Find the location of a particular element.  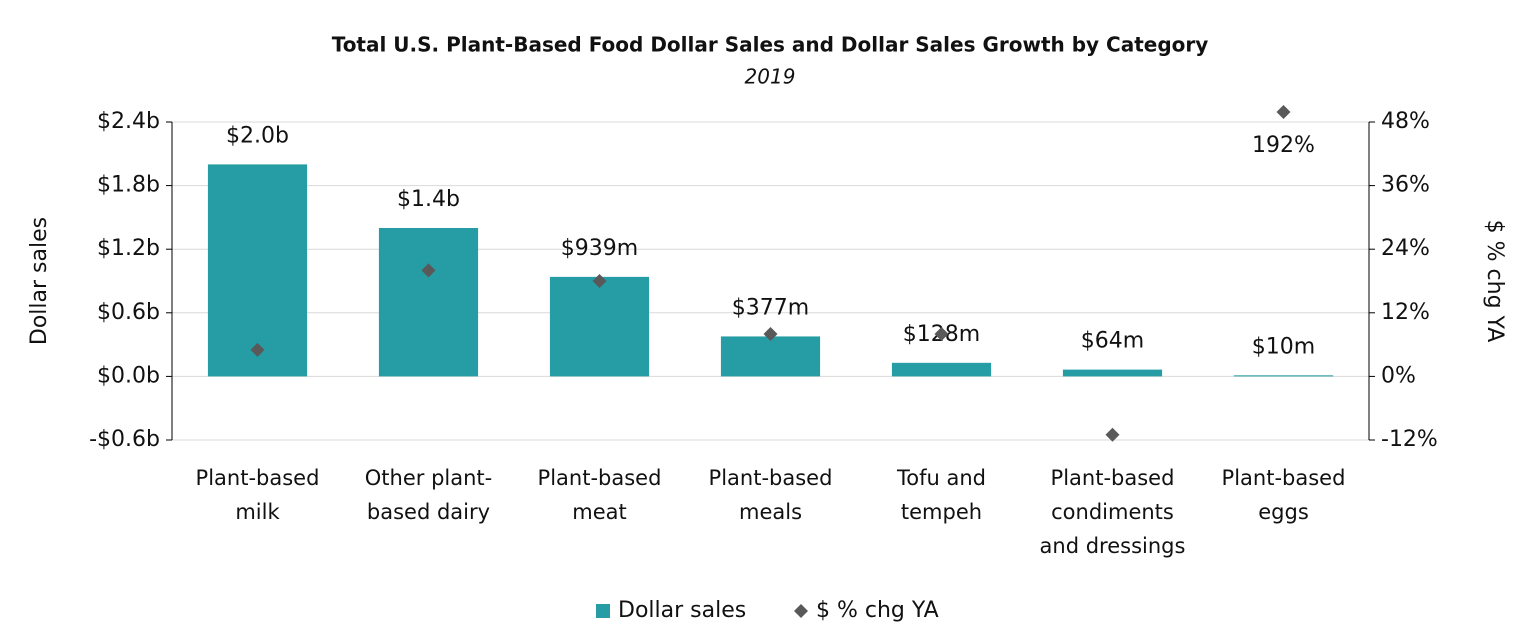

data-label: $64m is located at coordinates (1112, 341).